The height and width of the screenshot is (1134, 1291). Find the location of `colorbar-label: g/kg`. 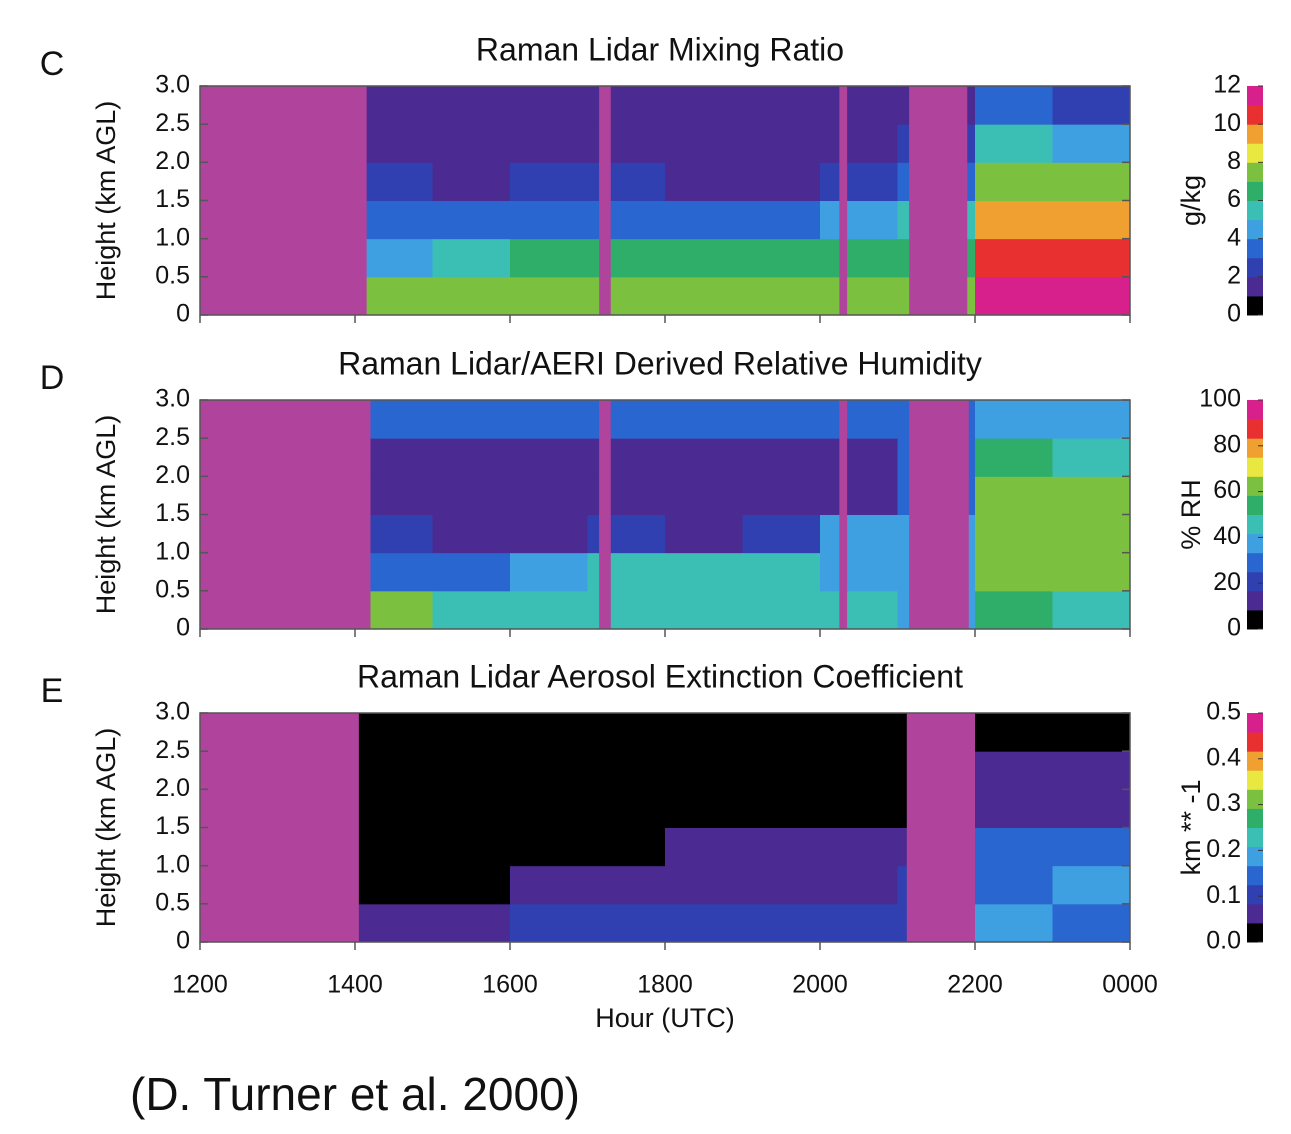

colorbar-label: g/kg is located at coordinates (1191, 200).